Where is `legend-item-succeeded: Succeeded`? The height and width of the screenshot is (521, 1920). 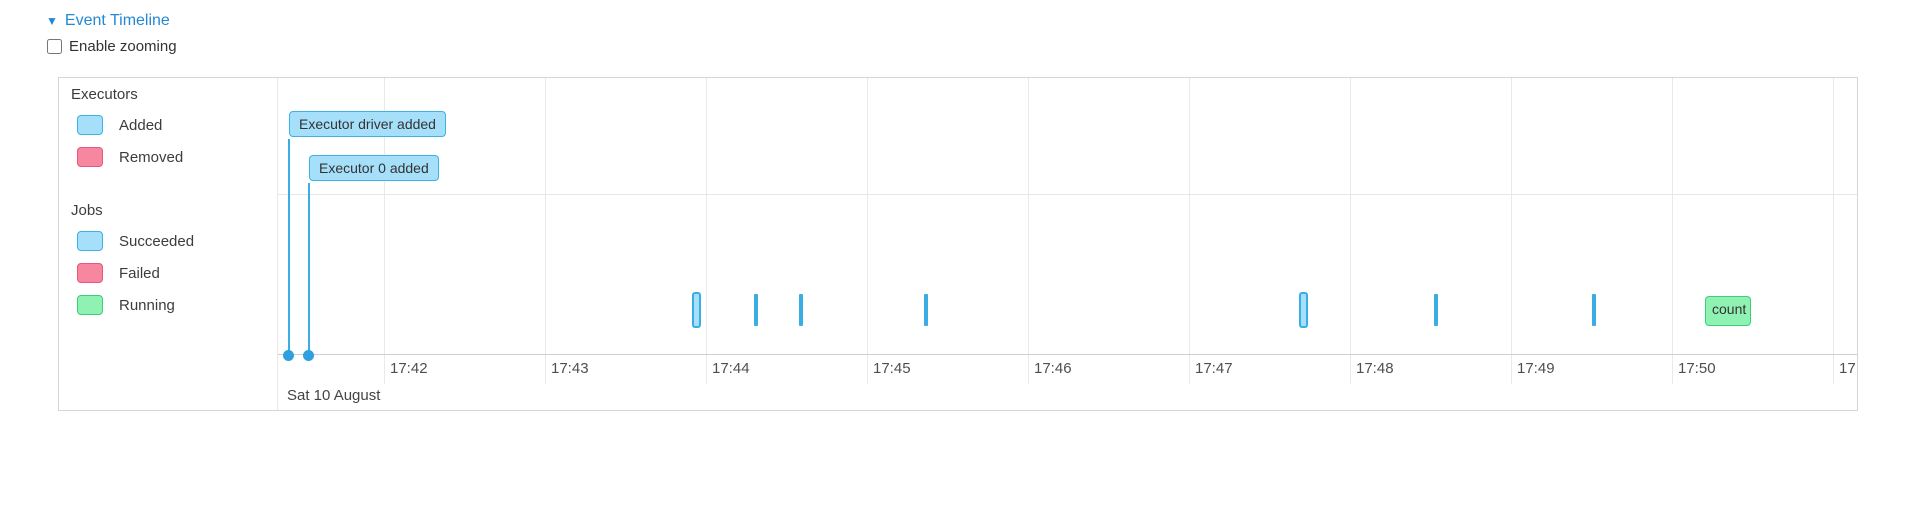
legend-item-succeeded: Succeeded is located at coordinates (177, 241).